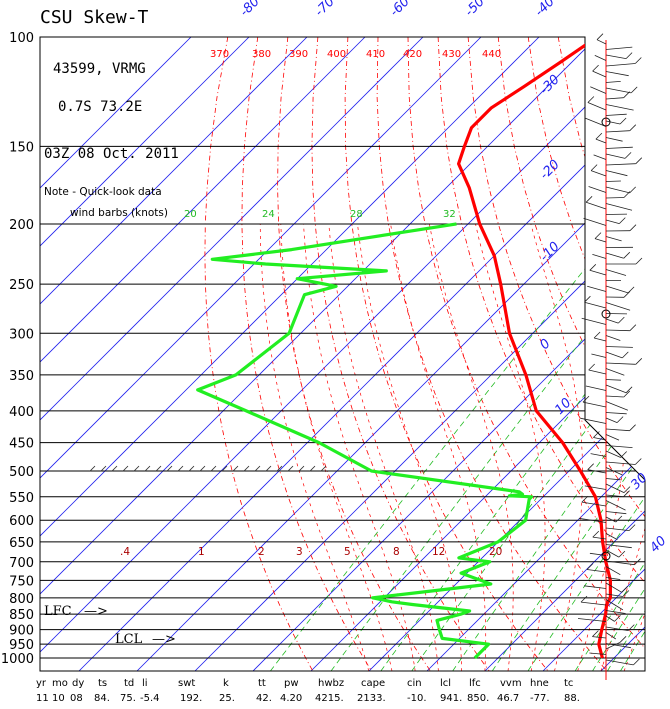 The width and height of the screenshot is (670, 709). I want to click on mixing-ratio-line, so click(625, 447).